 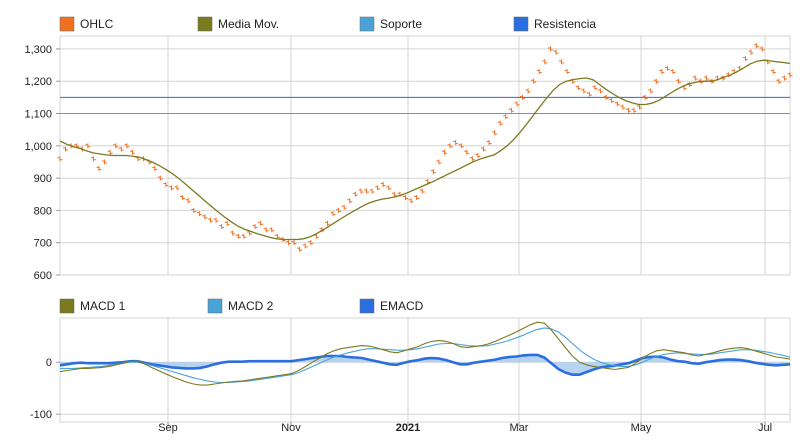 I want to click on price-y-tick-label: 1,000, so click(x=38, y=147).